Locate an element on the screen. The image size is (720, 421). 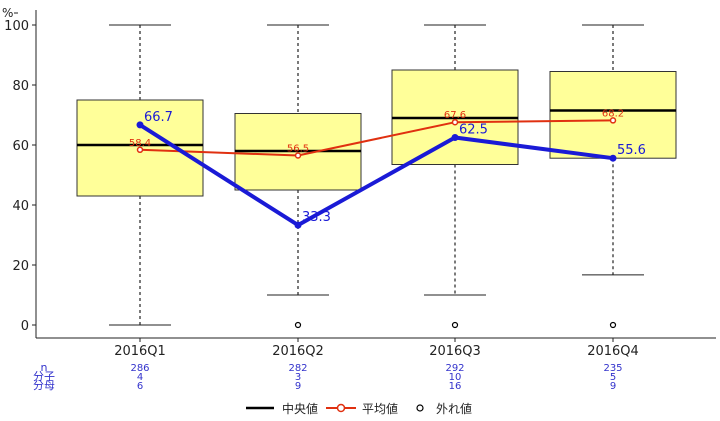
table-cell: 292 is located at coordinates (454, 368).